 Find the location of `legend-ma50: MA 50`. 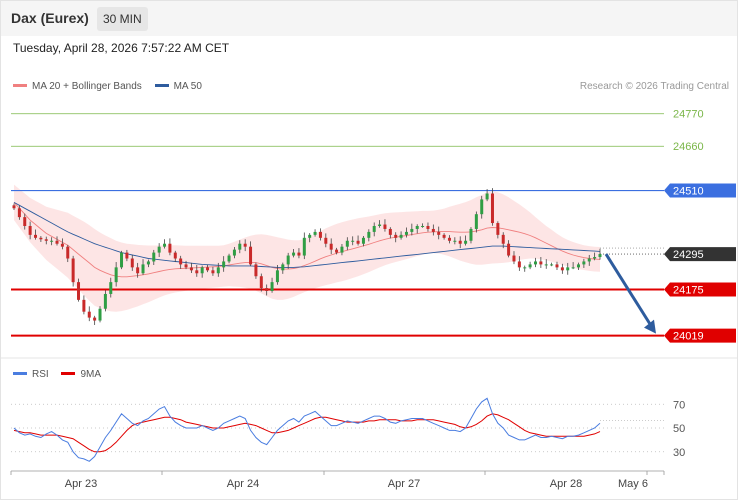

legend-ma50: MA 50 is located at coordinates (178, 86).